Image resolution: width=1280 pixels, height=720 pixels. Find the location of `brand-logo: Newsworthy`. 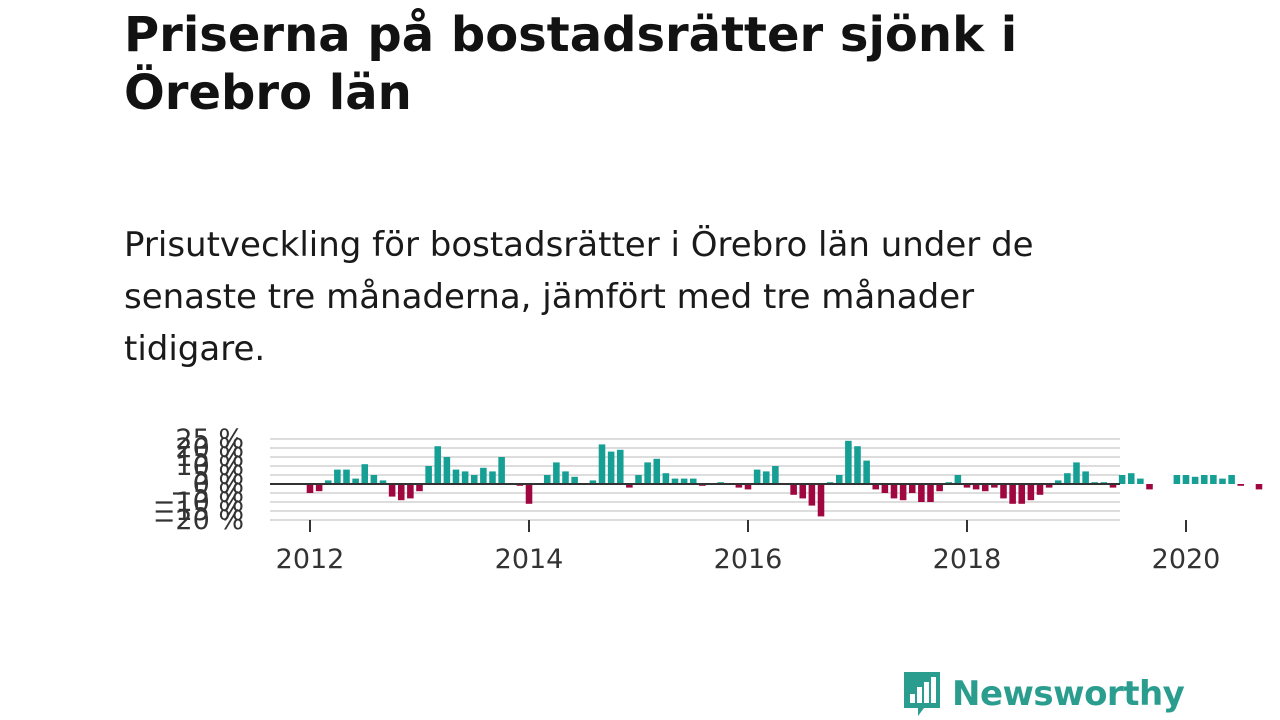

brand-logo: Newsworthy is located at coordinates (1043, 694).